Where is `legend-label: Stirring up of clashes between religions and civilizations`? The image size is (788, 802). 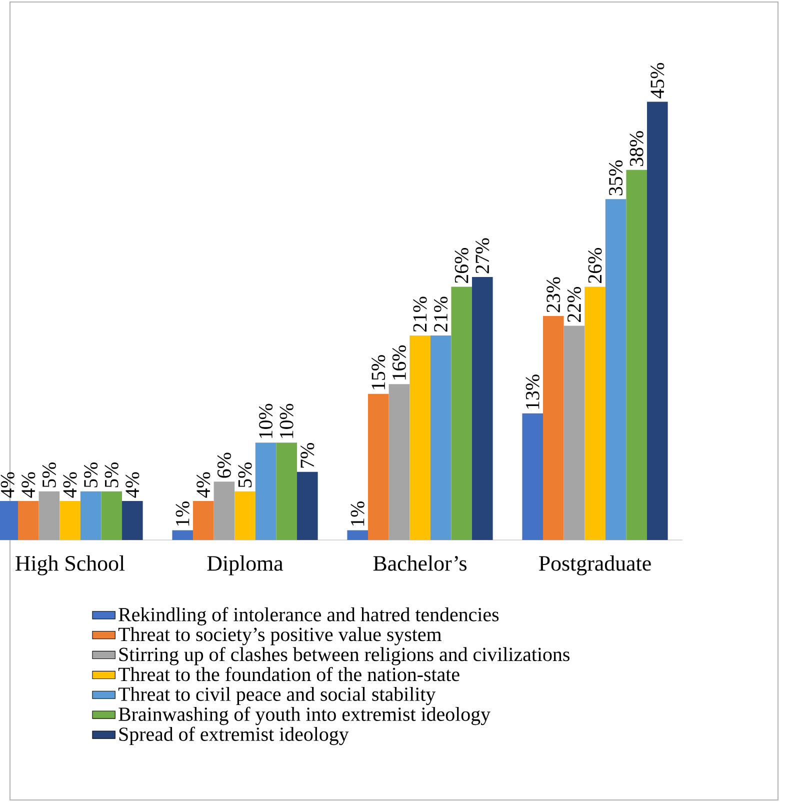 legend-label: Stirring up of clashes between religions and civilizations is located at coordinates (344, 656).